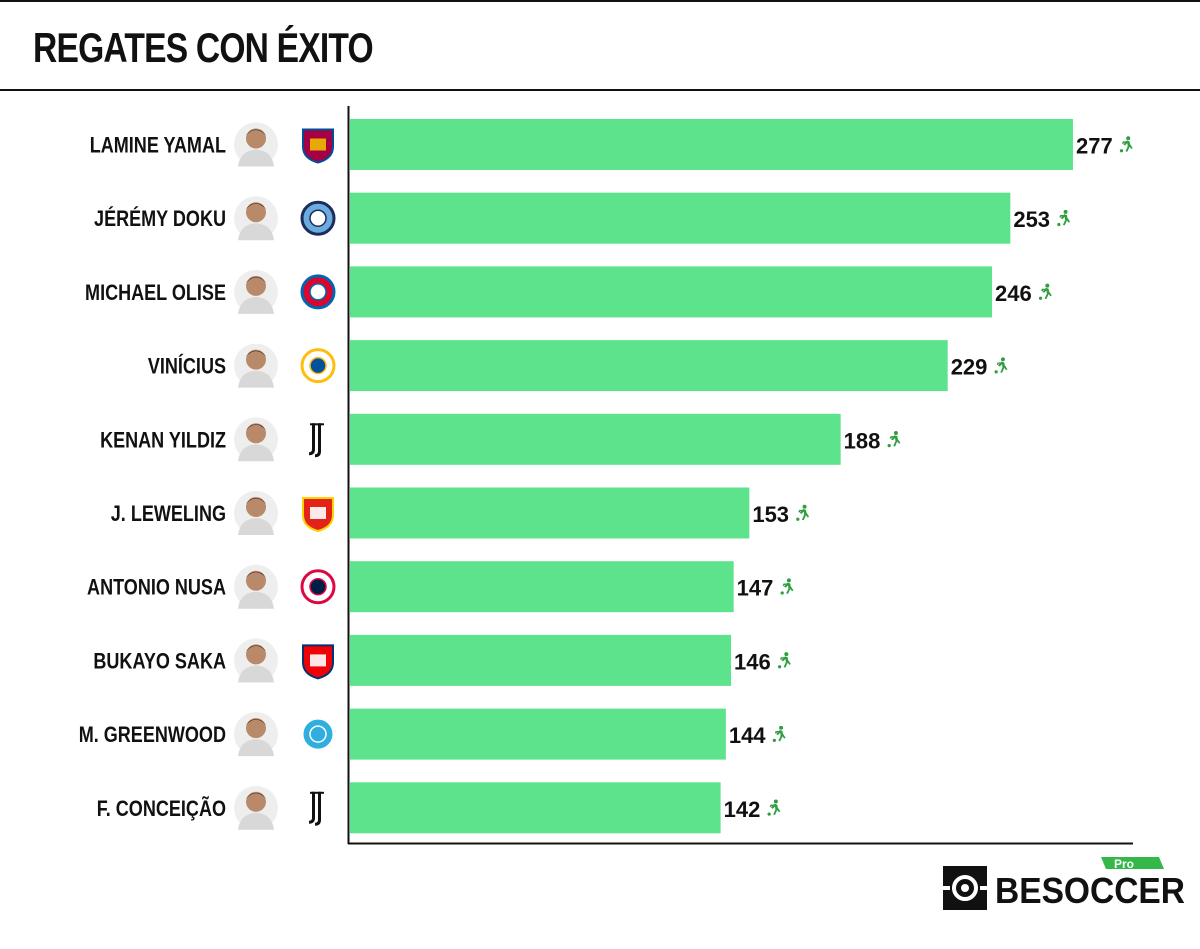  Describe the element at coordinates (318, 366) in the screenshot. I see `real-madrid-crest` at that location.